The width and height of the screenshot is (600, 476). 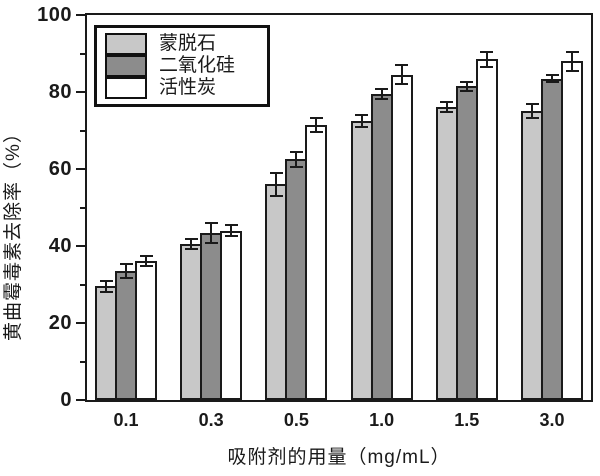 What do you see at coordinates (572, 230) in the screenshot?
I see `bar-活性炭-3.0` at bounding box center [572, 230].